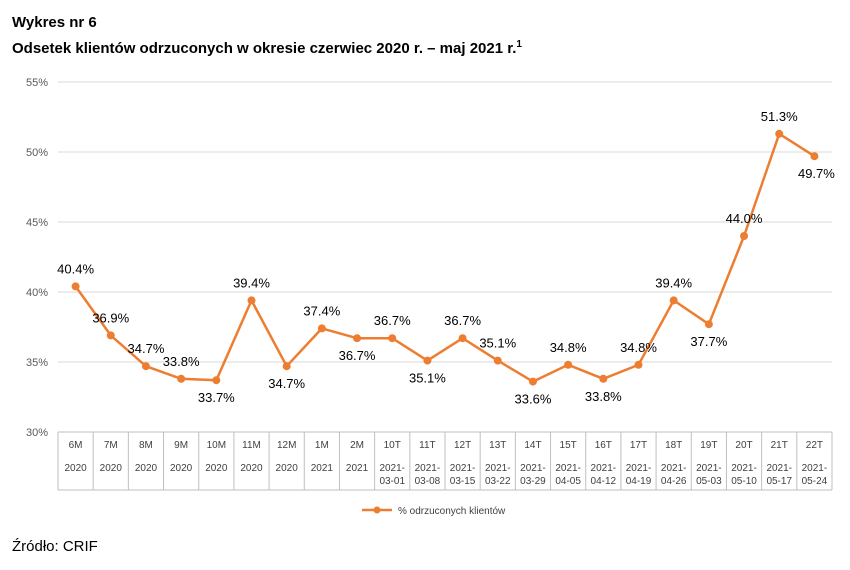 The image size is (850, 570). I want to click on x-tick-sublabel: 05-03, so click(709, 481).